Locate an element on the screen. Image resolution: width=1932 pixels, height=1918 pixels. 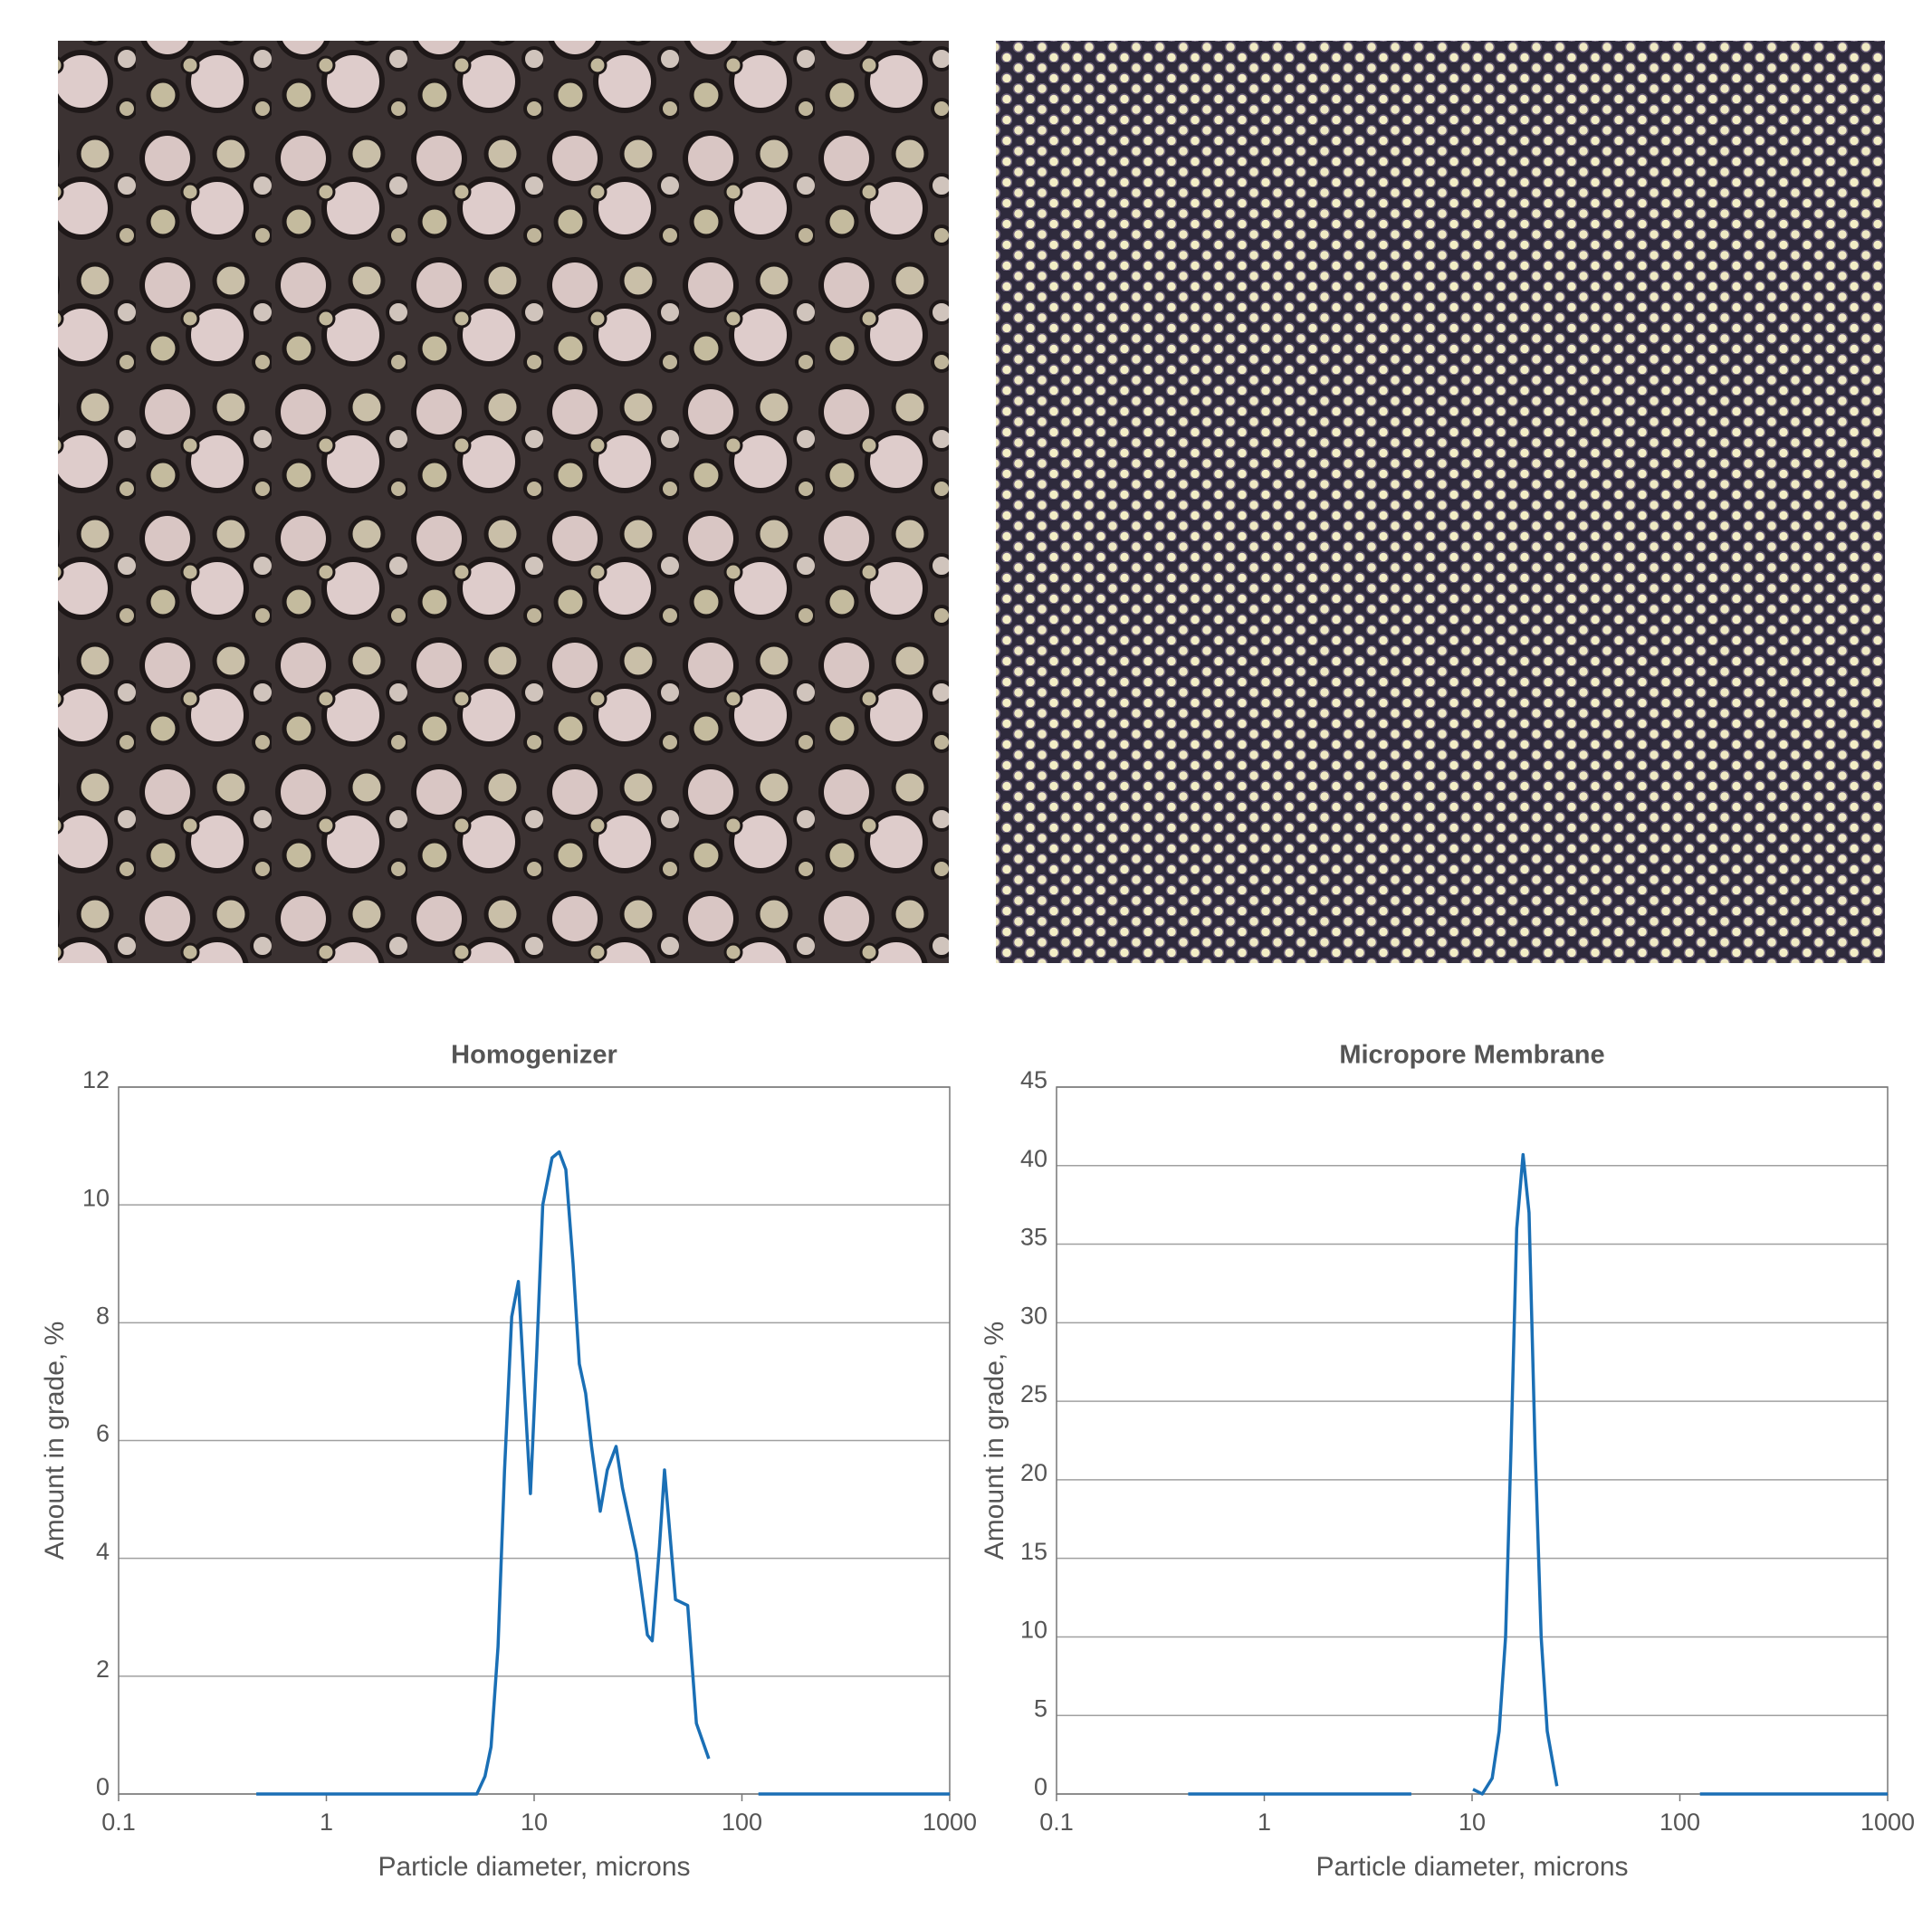
chart-title: Micropore Membrane is located at coordinates (1471, 1055).